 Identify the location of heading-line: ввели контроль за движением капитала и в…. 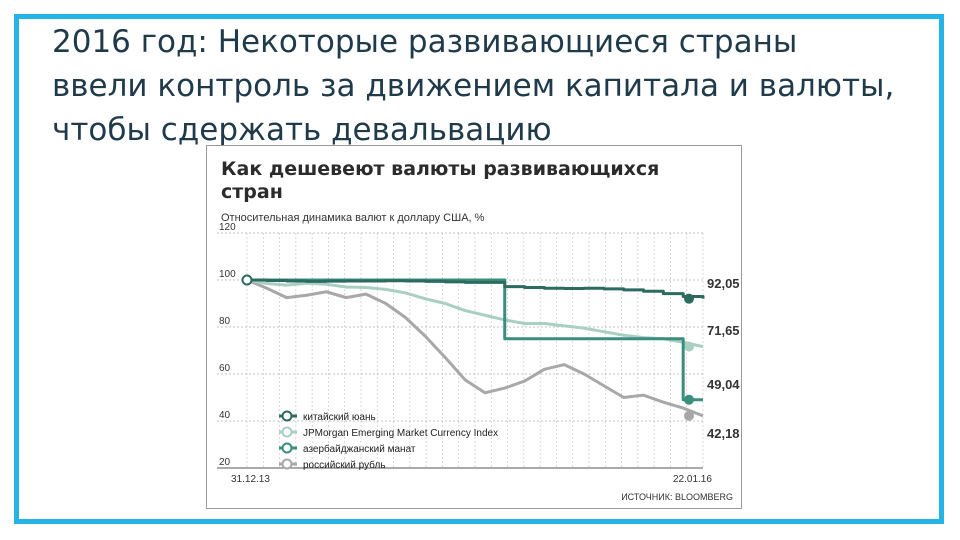
(473, 86).